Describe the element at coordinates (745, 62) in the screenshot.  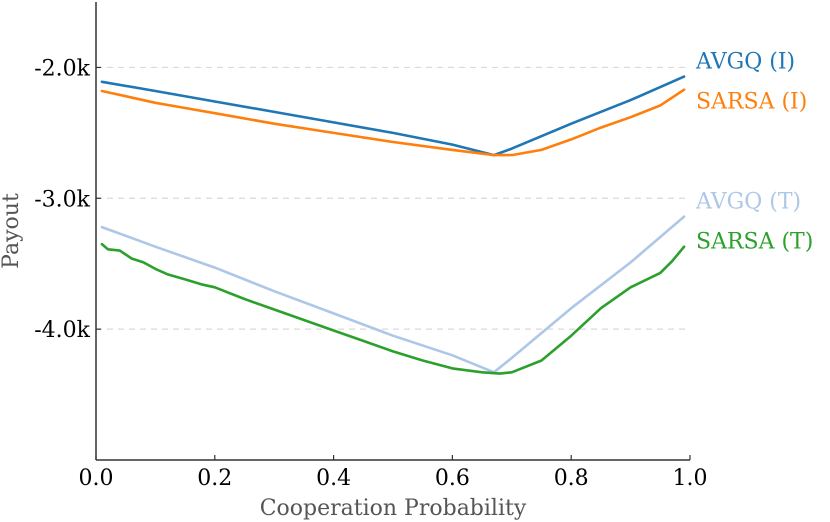
I see `legend-label-avgq-i: AVGQ (I)` at that location.